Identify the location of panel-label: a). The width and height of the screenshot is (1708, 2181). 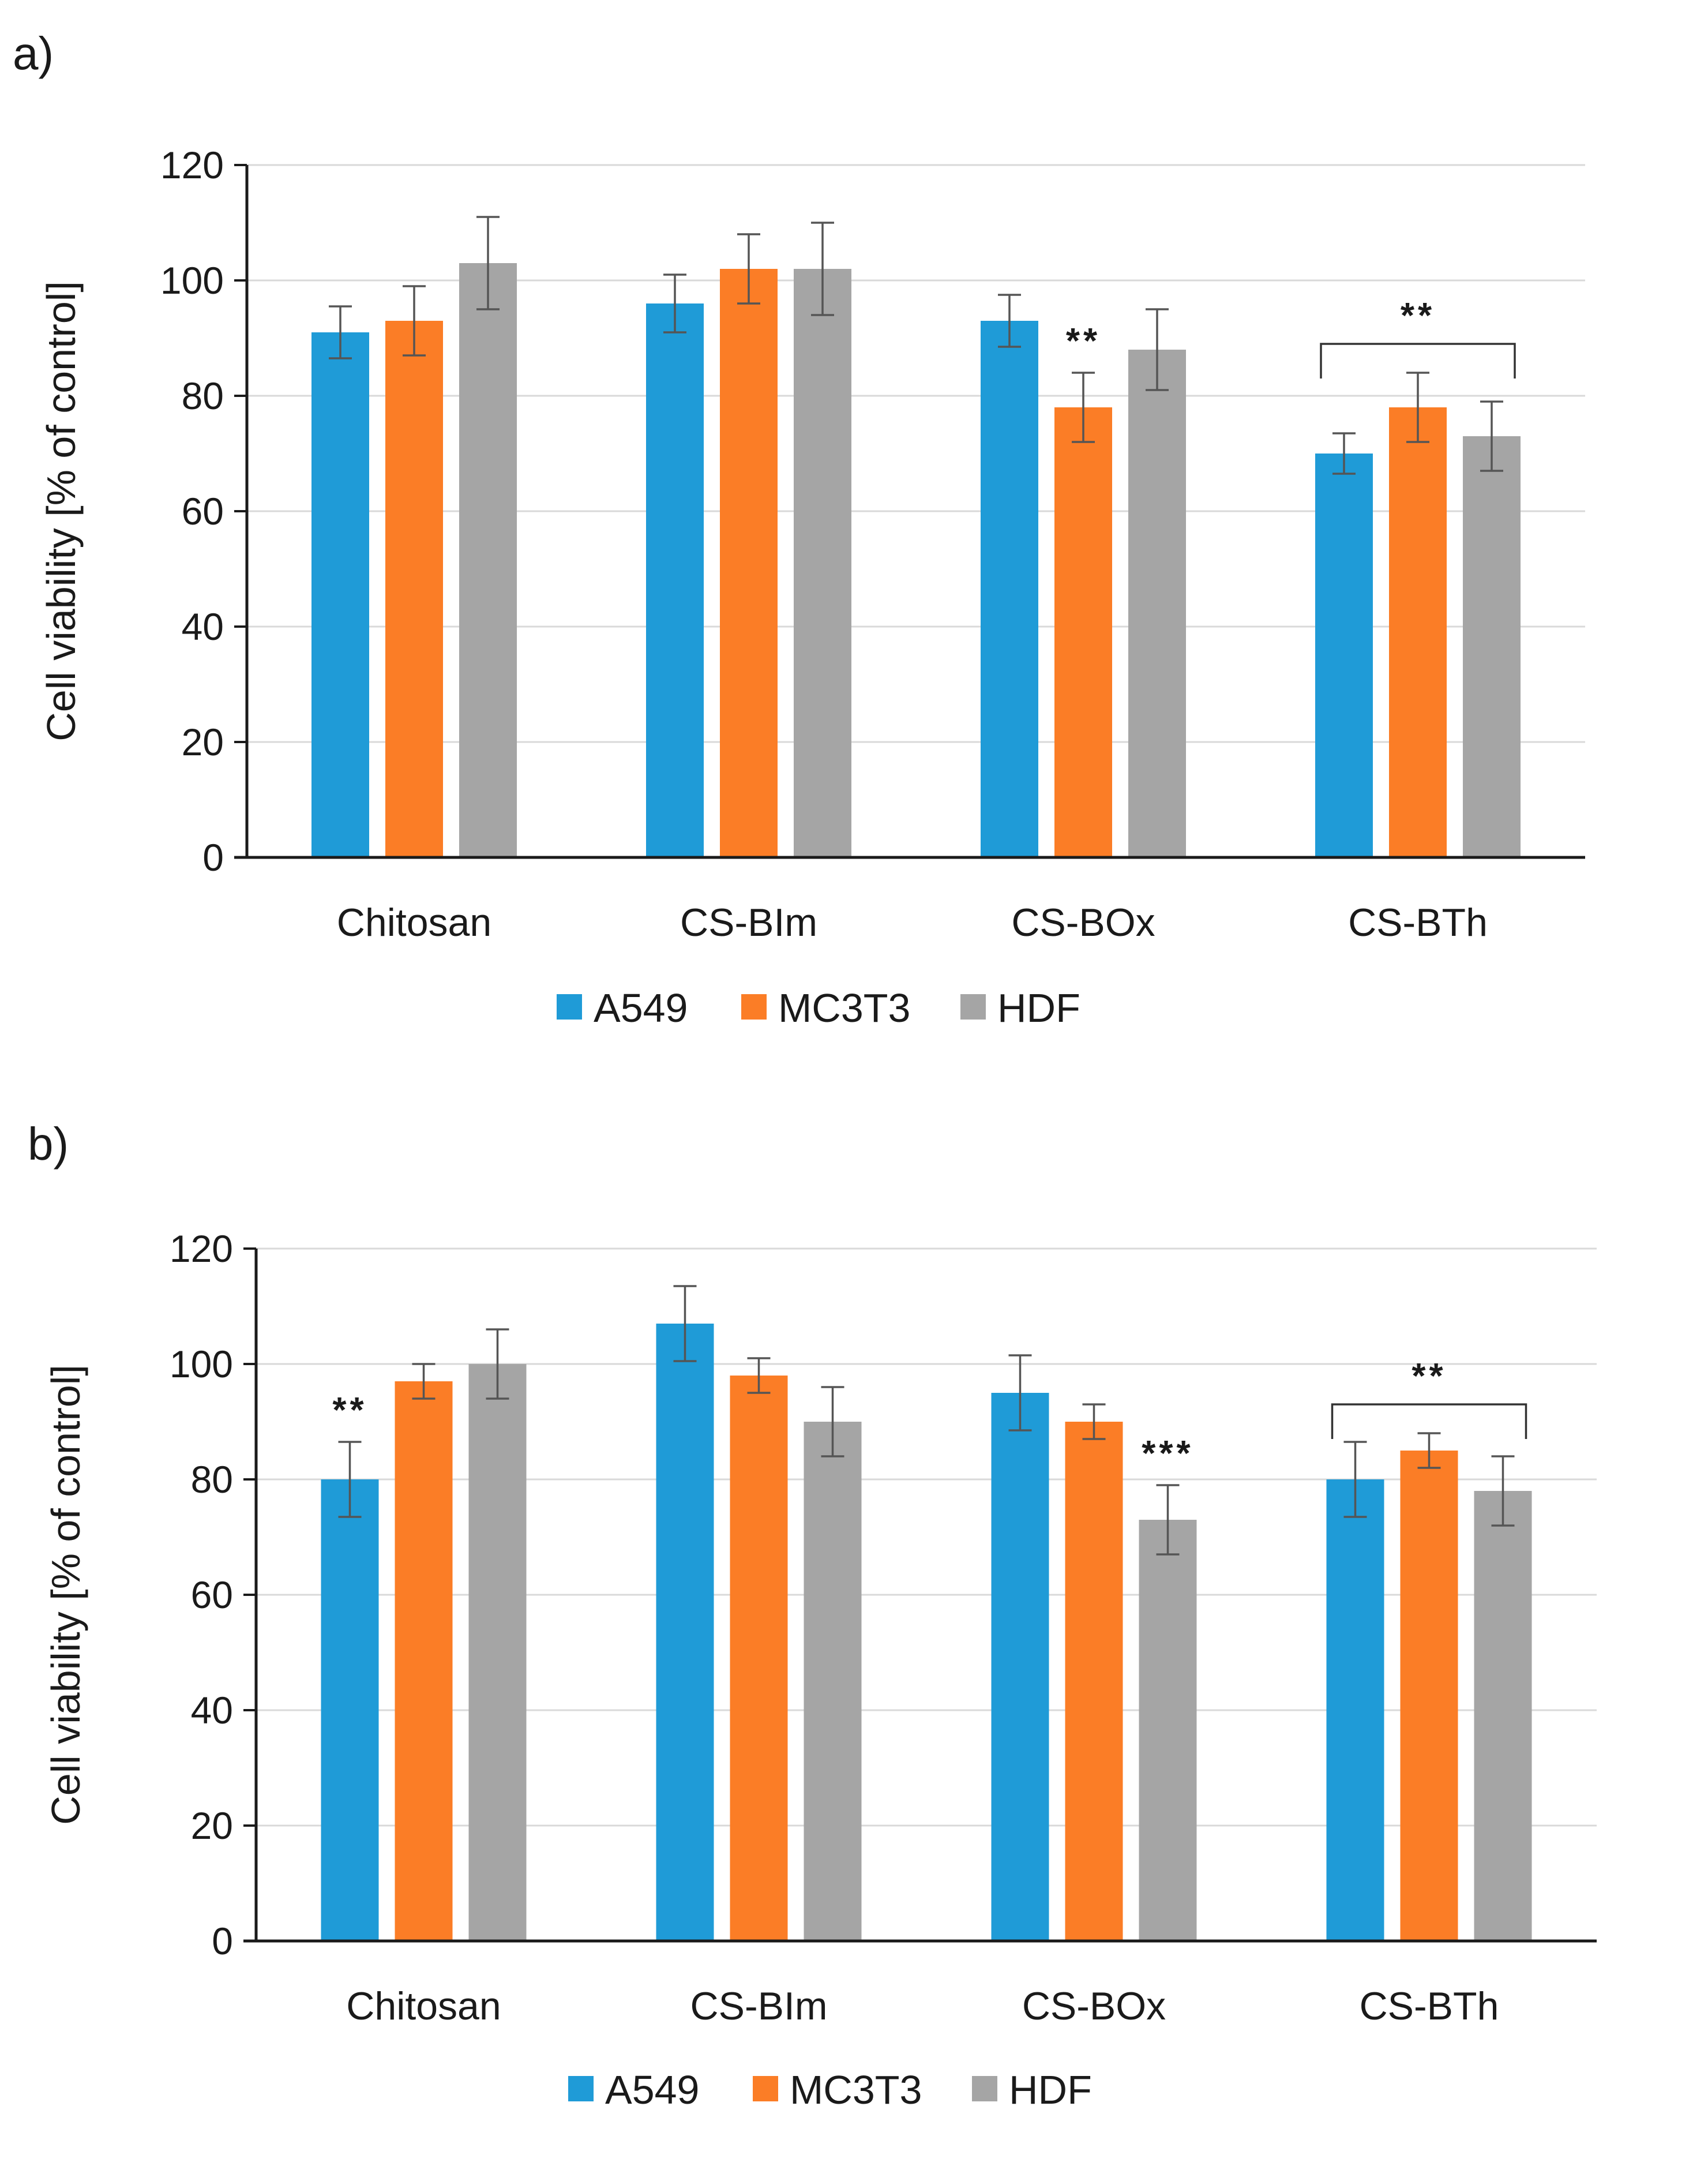
(33, 53).